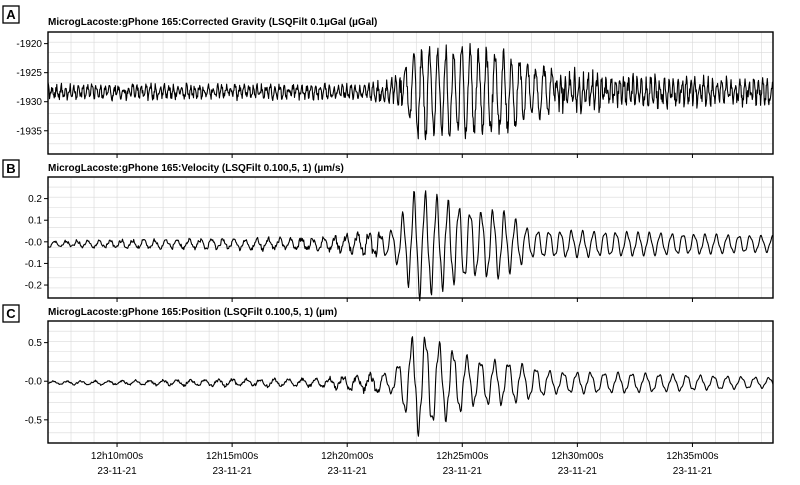 The width and height of the screenshot is (800, 485). What do you see at coordinates (34, 264) in the screenshot?
I see `y-tick-label: -0.1` at bounding box center [34, 264].